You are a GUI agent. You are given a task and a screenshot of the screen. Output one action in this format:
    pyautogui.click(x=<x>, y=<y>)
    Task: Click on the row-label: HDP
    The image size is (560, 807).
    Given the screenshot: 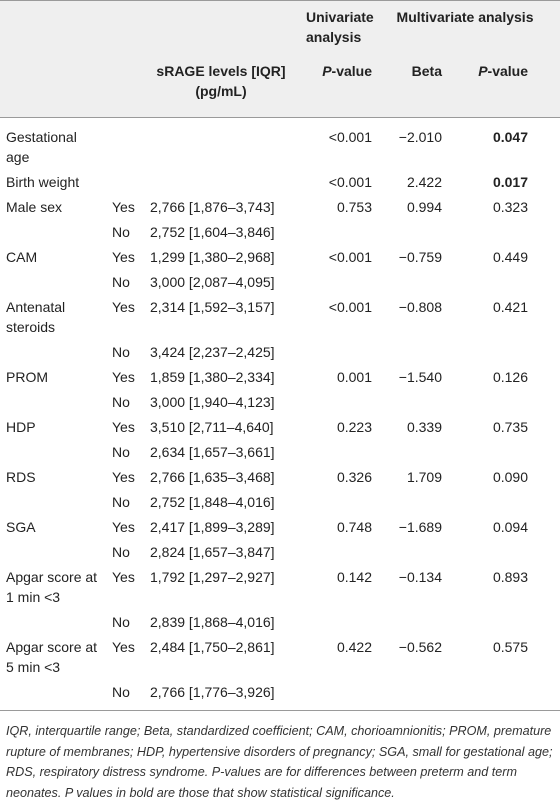 What is the action you would take?
    pyautogui.click(x=21, y=427)
    